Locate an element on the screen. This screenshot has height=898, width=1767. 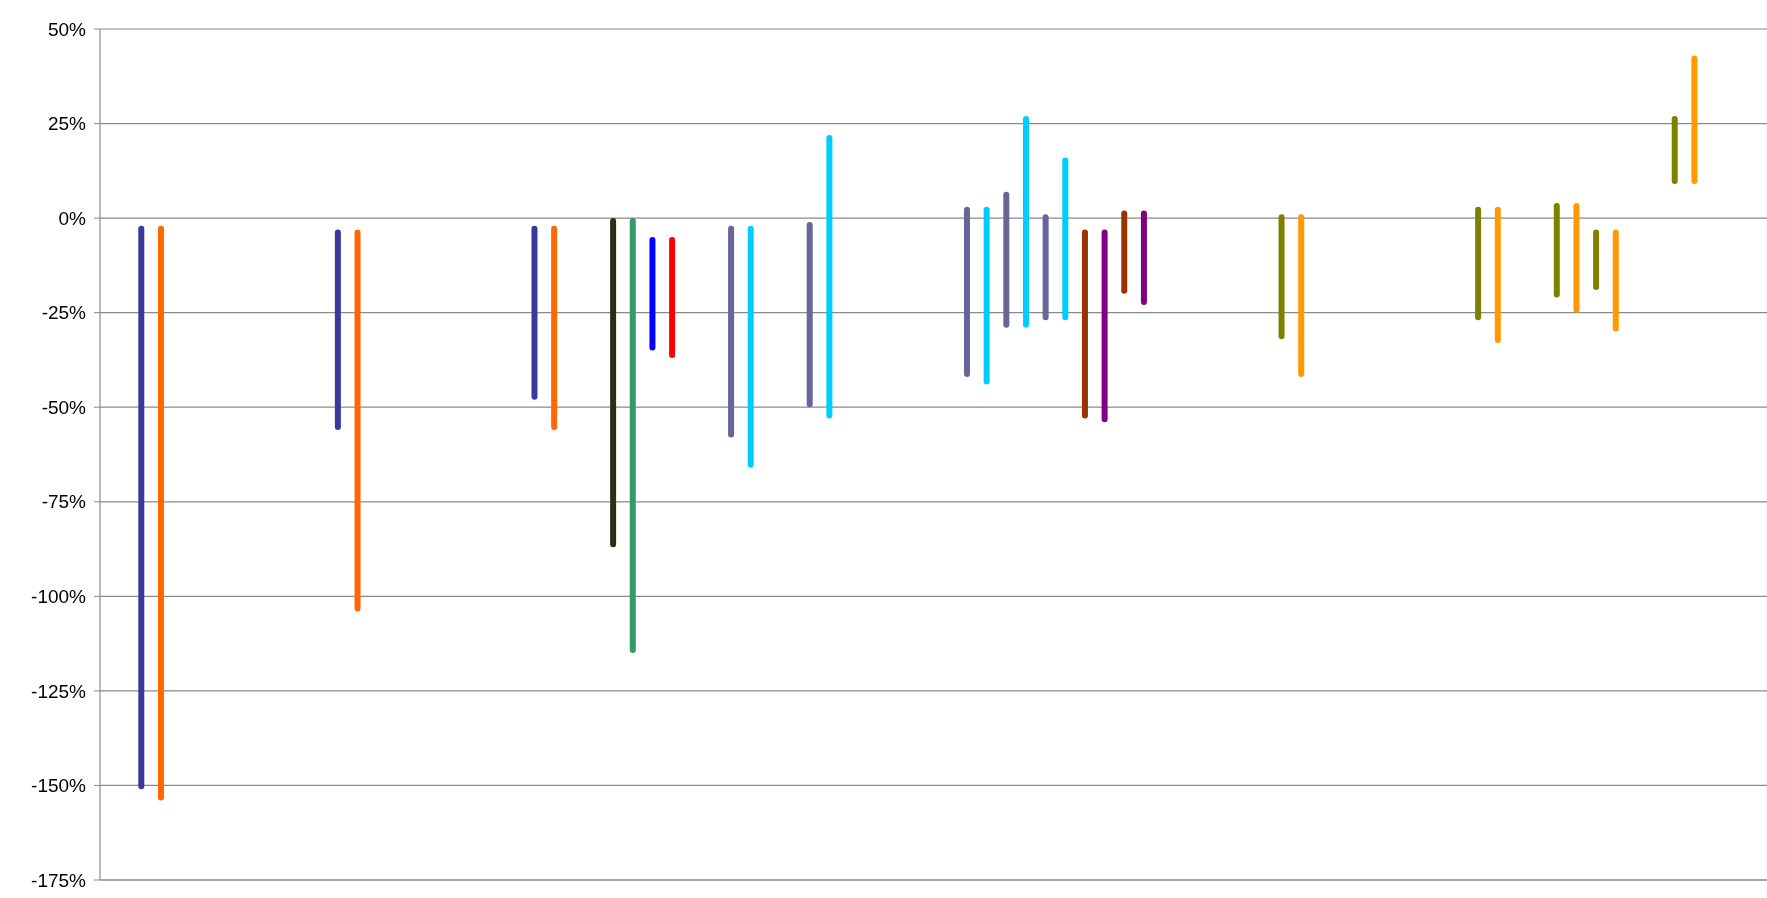
y-tick-label: -75% is located at coordinates (64, 502).